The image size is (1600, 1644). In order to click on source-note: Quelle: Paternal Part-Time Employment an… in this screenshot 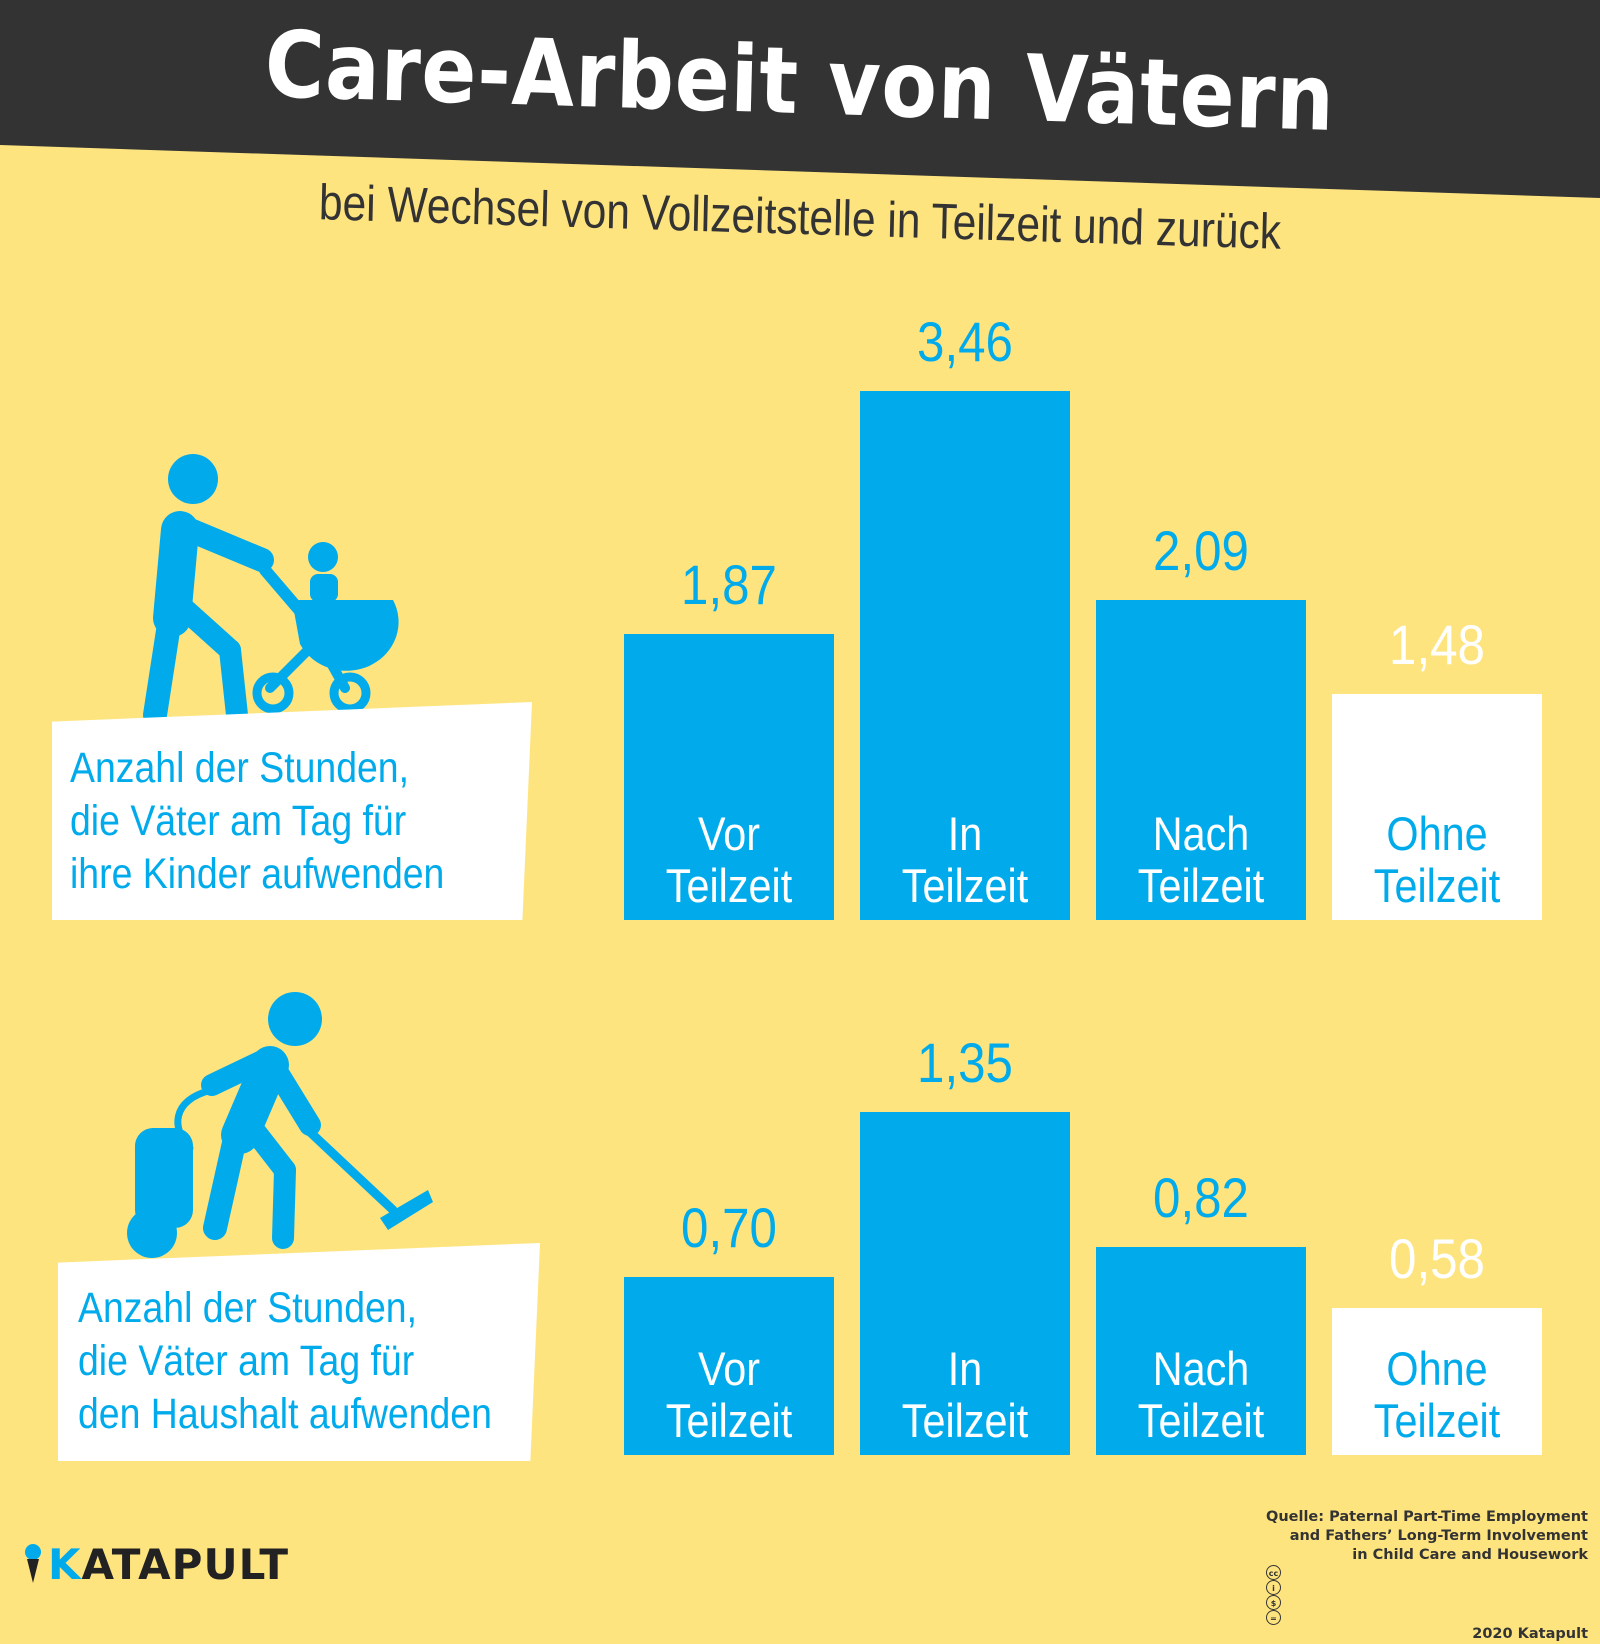, I will do `click(1427, 1576)`.